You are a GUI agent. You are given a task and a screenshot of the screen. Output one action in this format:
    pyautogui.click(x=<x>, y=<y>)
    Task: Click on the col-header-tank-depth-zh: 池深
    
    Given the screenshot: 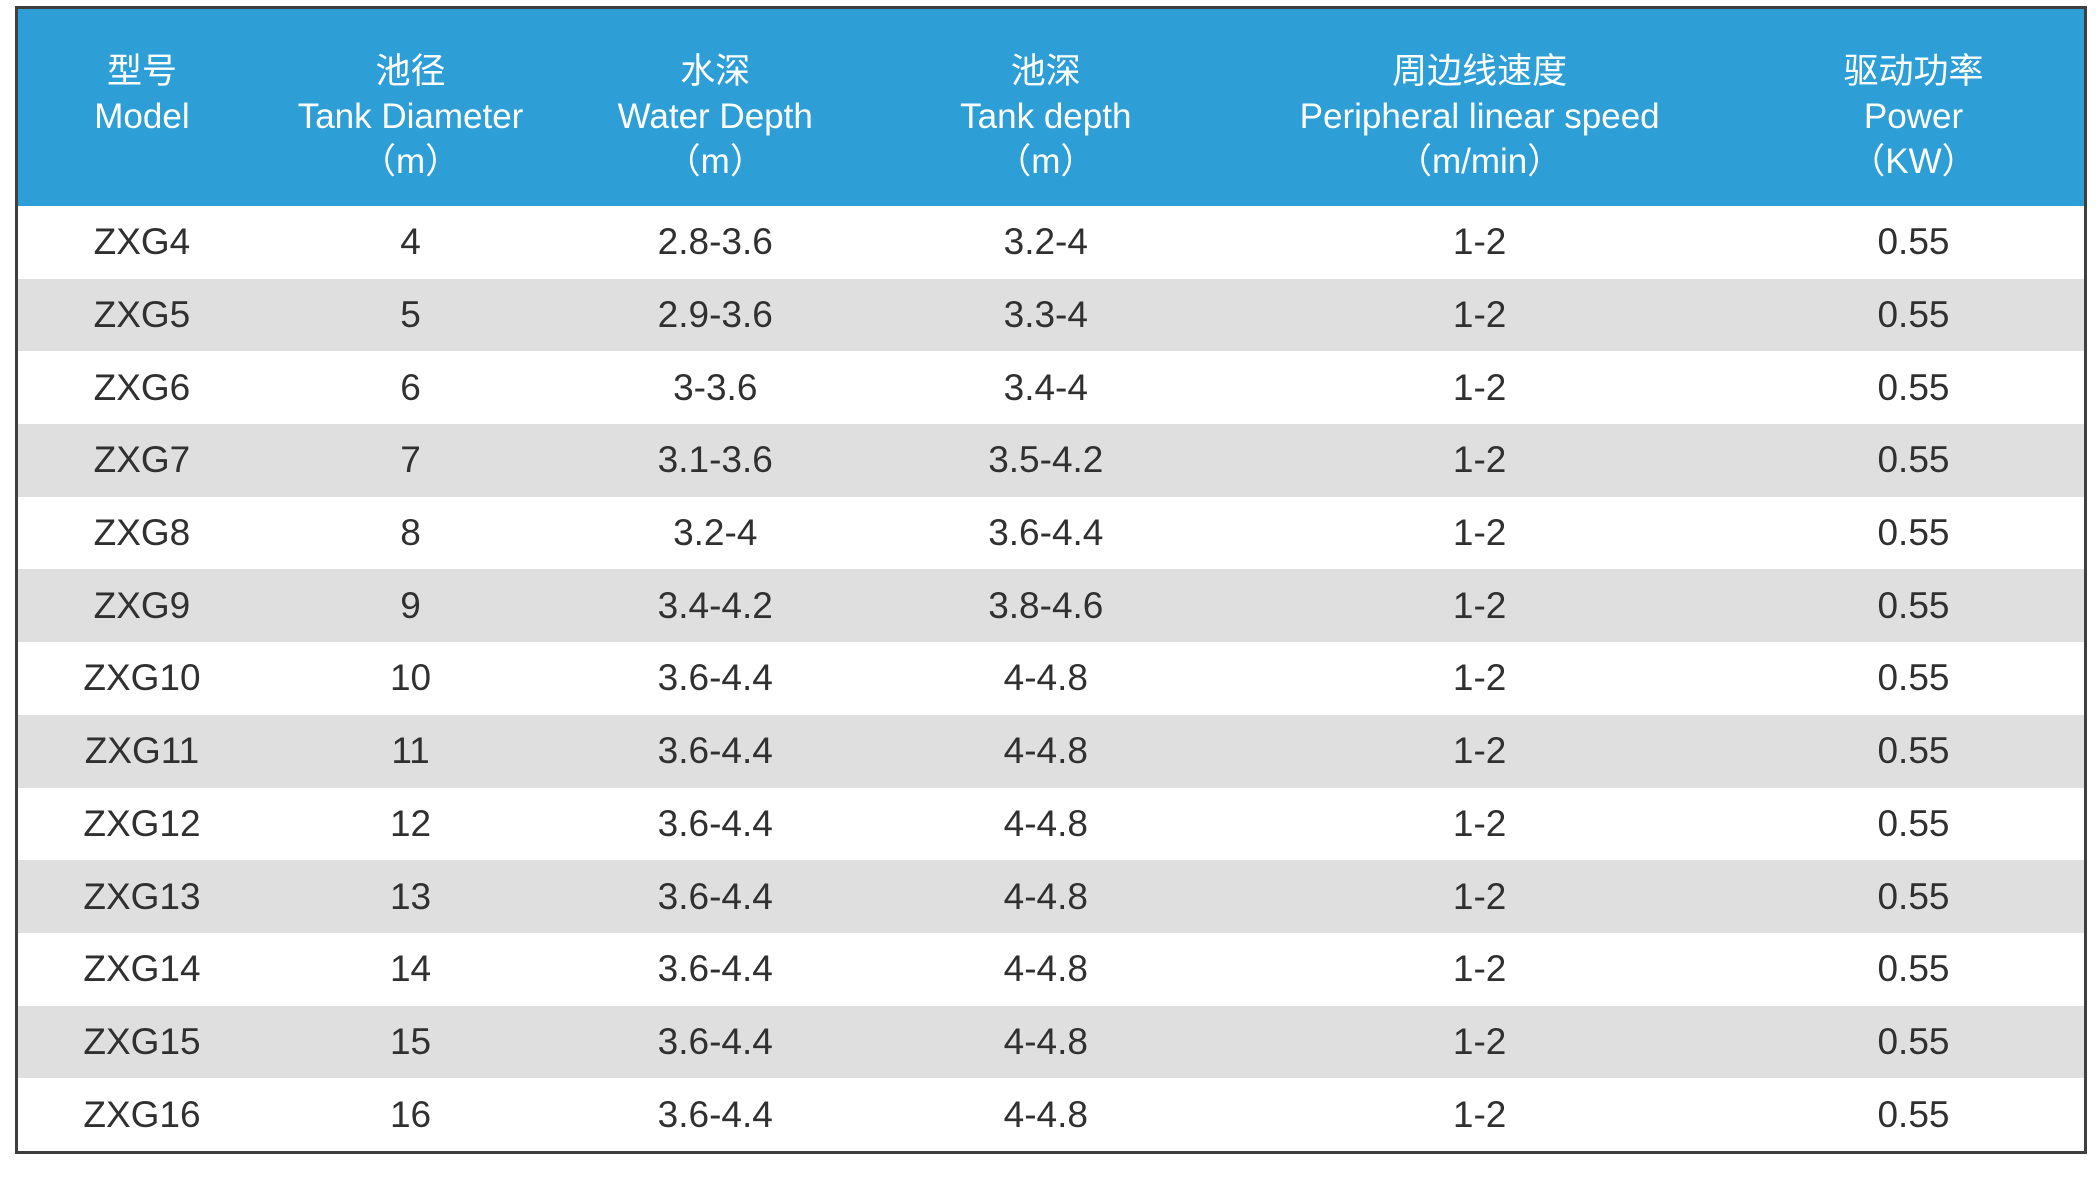 What is the action you would take?
    pyautogui.click(x=1045, y=71)
    